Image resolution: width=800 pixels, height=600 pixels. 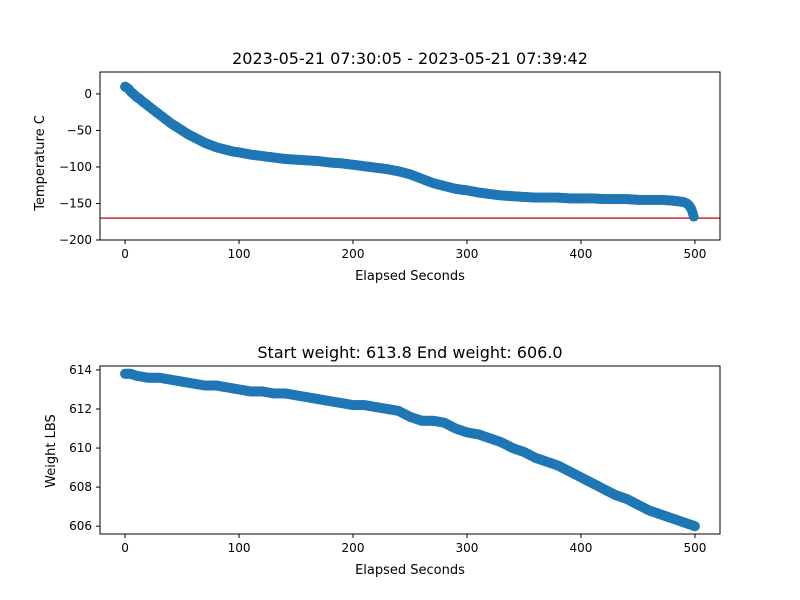 What do you see at coordinates (581, 548) in the screenshot?
I see `weight-x-tick-label: 400` at bounding box center [581, 548].